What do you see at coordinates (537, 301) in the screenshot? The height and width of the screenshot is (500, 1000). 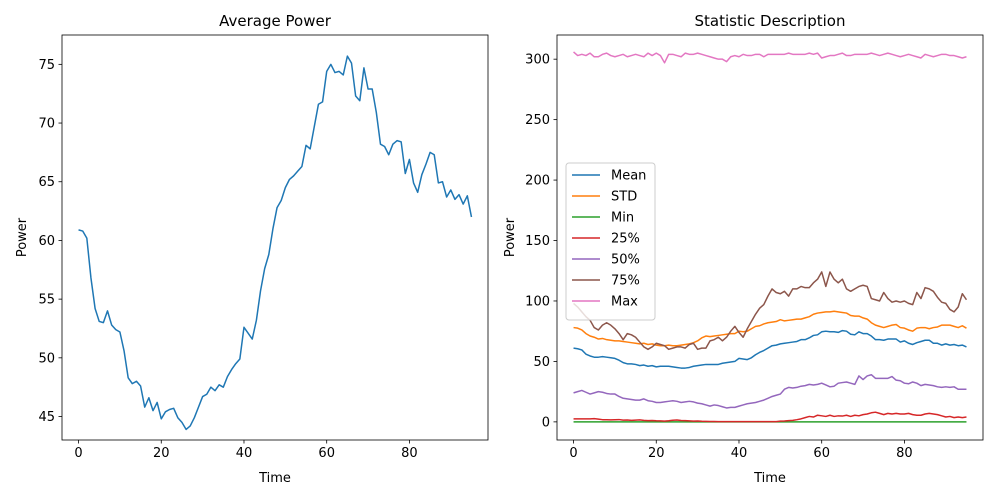 I see `y-tick-label: 100` at bounding box center [537, 301].